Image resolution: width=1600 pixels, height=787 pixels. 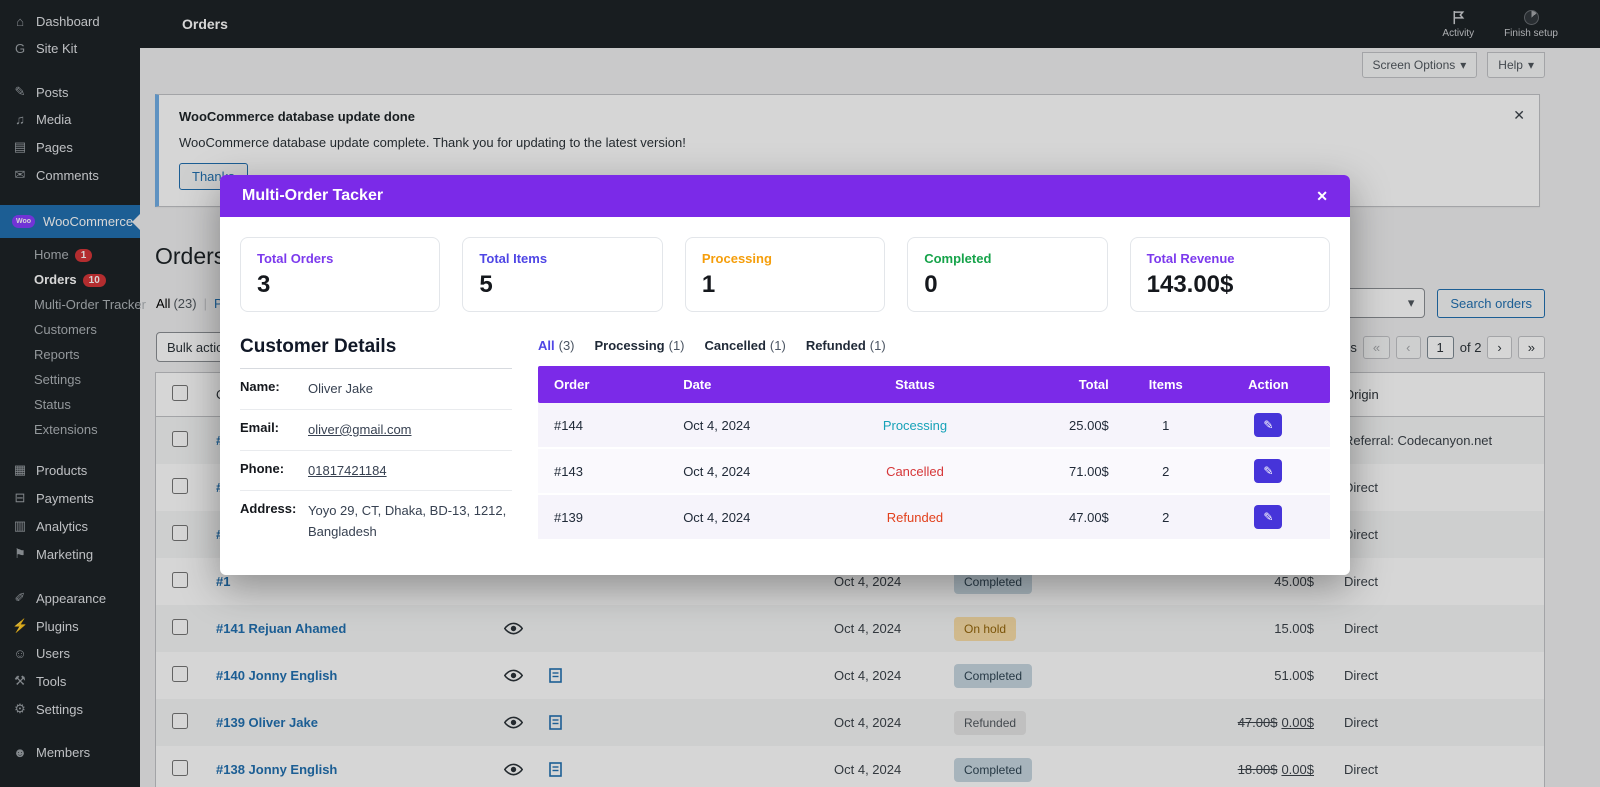 What do you see at coordinates (66, 429) in the screenshot?
I see `sidebar-subitem-extensions: Extensions` at bounding box center [66, 429].